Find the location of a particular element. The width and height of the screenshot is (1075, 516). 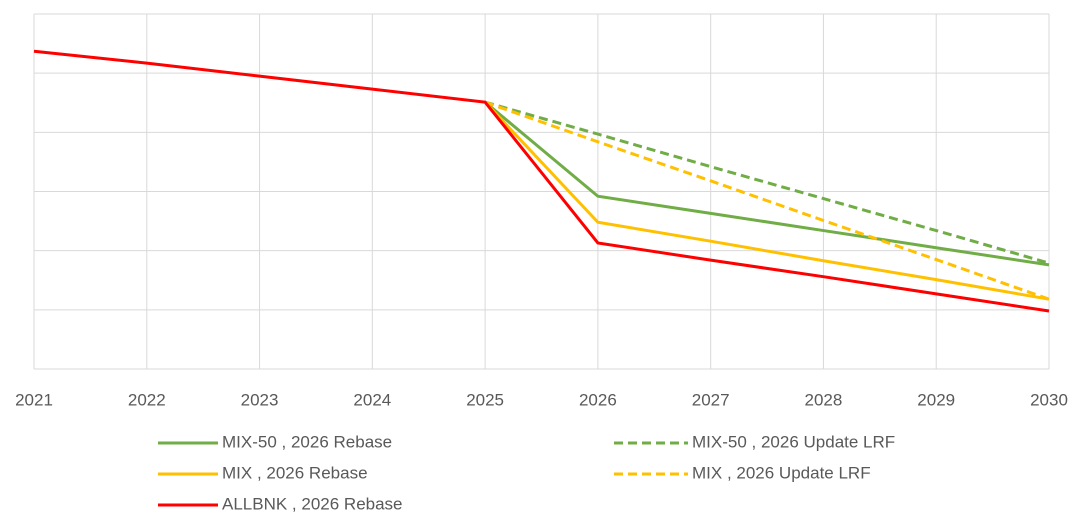

x-tick-label: 2021 is located at coordinates (34, 399).